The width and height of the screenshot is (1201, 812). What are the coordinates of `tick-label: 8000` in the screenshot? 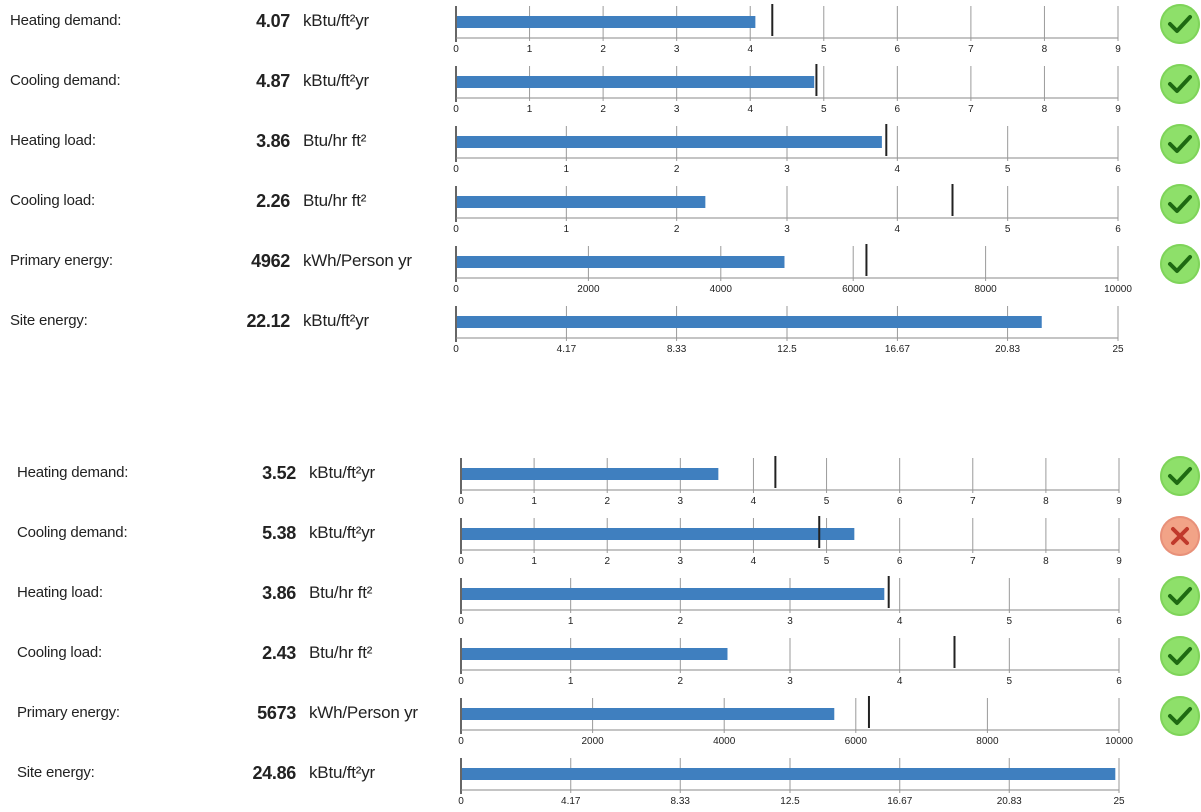 It's located at (987, 741).